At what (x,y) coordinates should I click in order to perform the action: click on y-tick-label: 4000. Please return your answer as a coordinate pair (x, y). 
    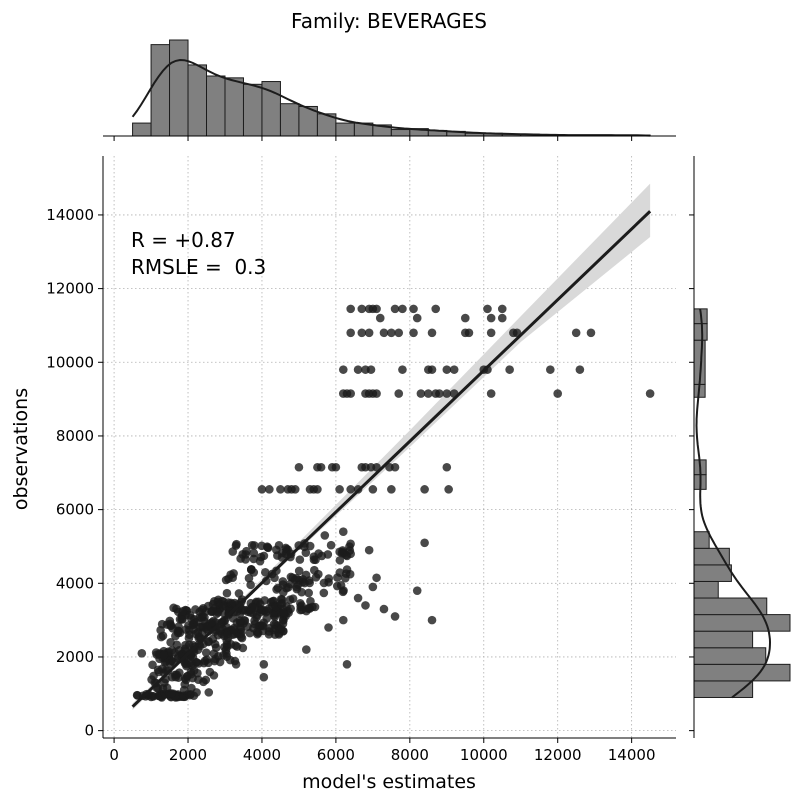
    Looking at the image, I should click on (75, 583).